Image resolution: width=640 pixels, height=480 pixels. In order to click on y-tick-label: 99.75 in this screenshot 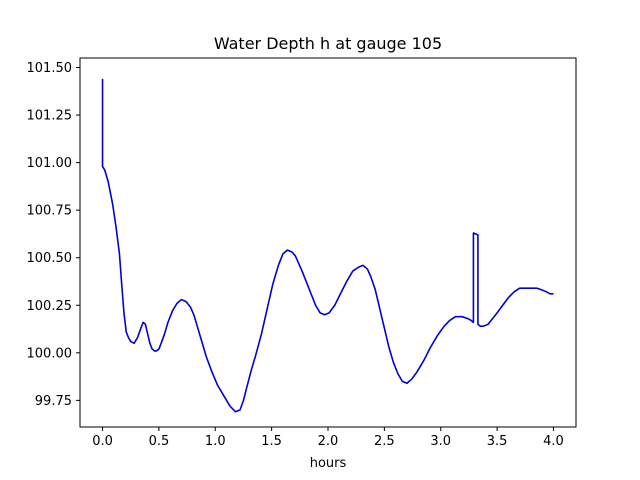, I will do `click(53, 401)`.